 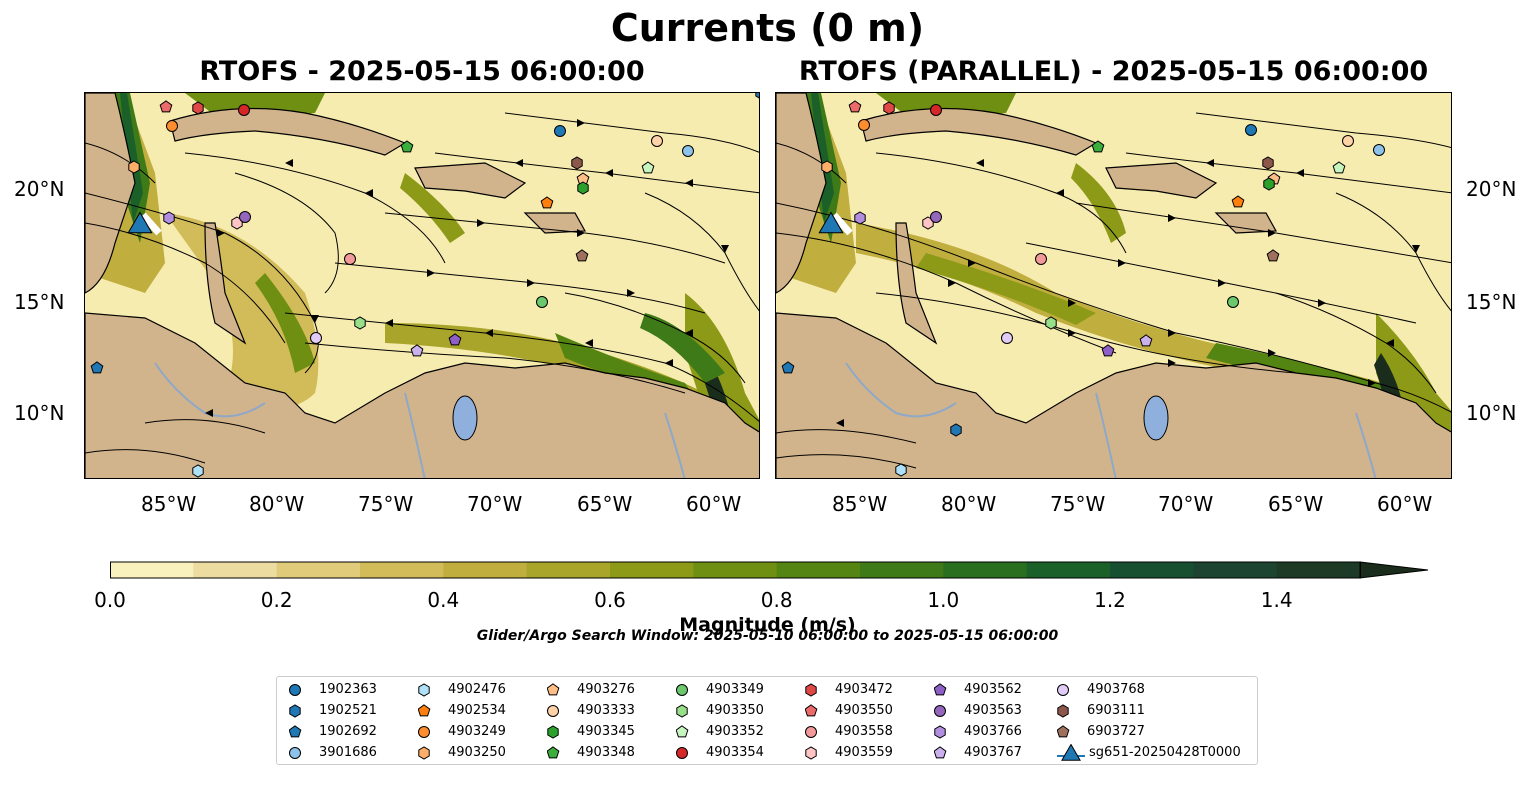 What do you see at coordinates (606, 731) in the screenshot?
I see `legend-label: 4903345` at bounding box center [606, 731].